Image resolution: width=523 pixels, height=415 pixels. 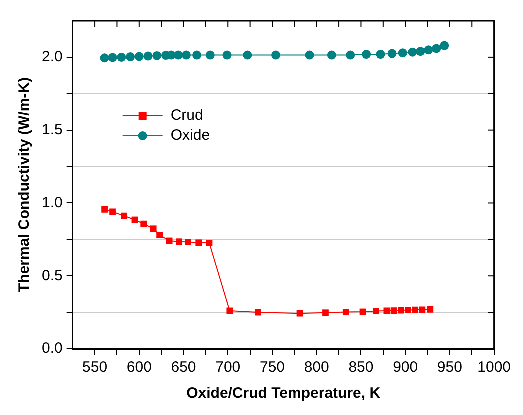 What do you see at coordinates (273, 367) in the screenshot?
I see `x-tick-label: 750` at bounding box center [273, 367].